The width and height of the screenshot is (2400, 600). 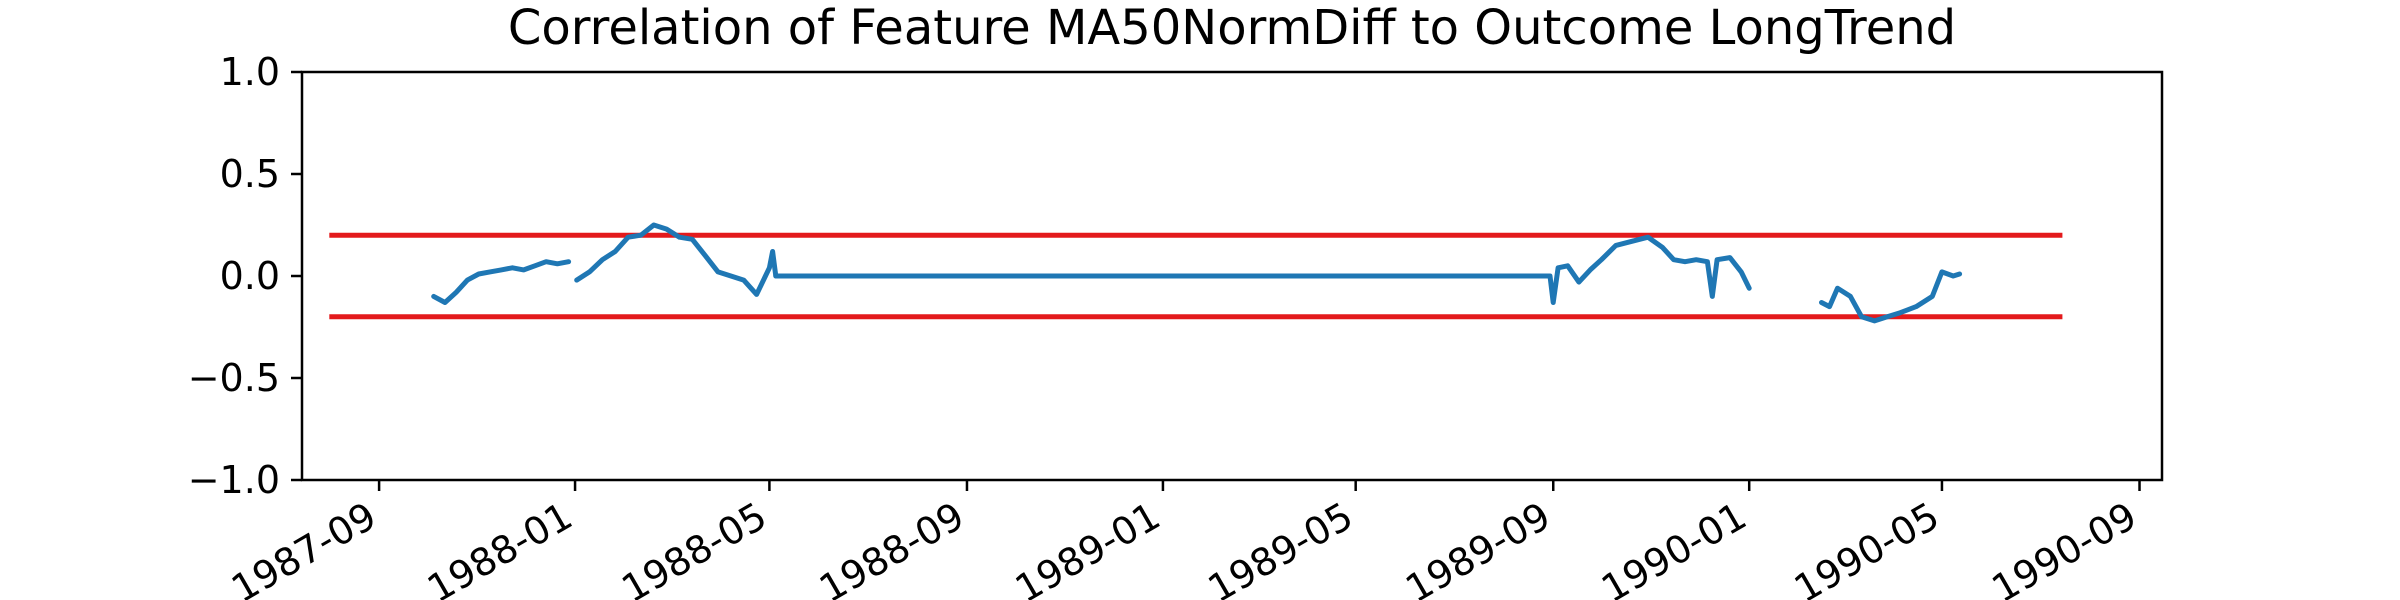 What do you see at coordinates (1088, 547) in the screenshot?
I see `x-tick-label: 1989-01` at bounding box center [1088, 547].